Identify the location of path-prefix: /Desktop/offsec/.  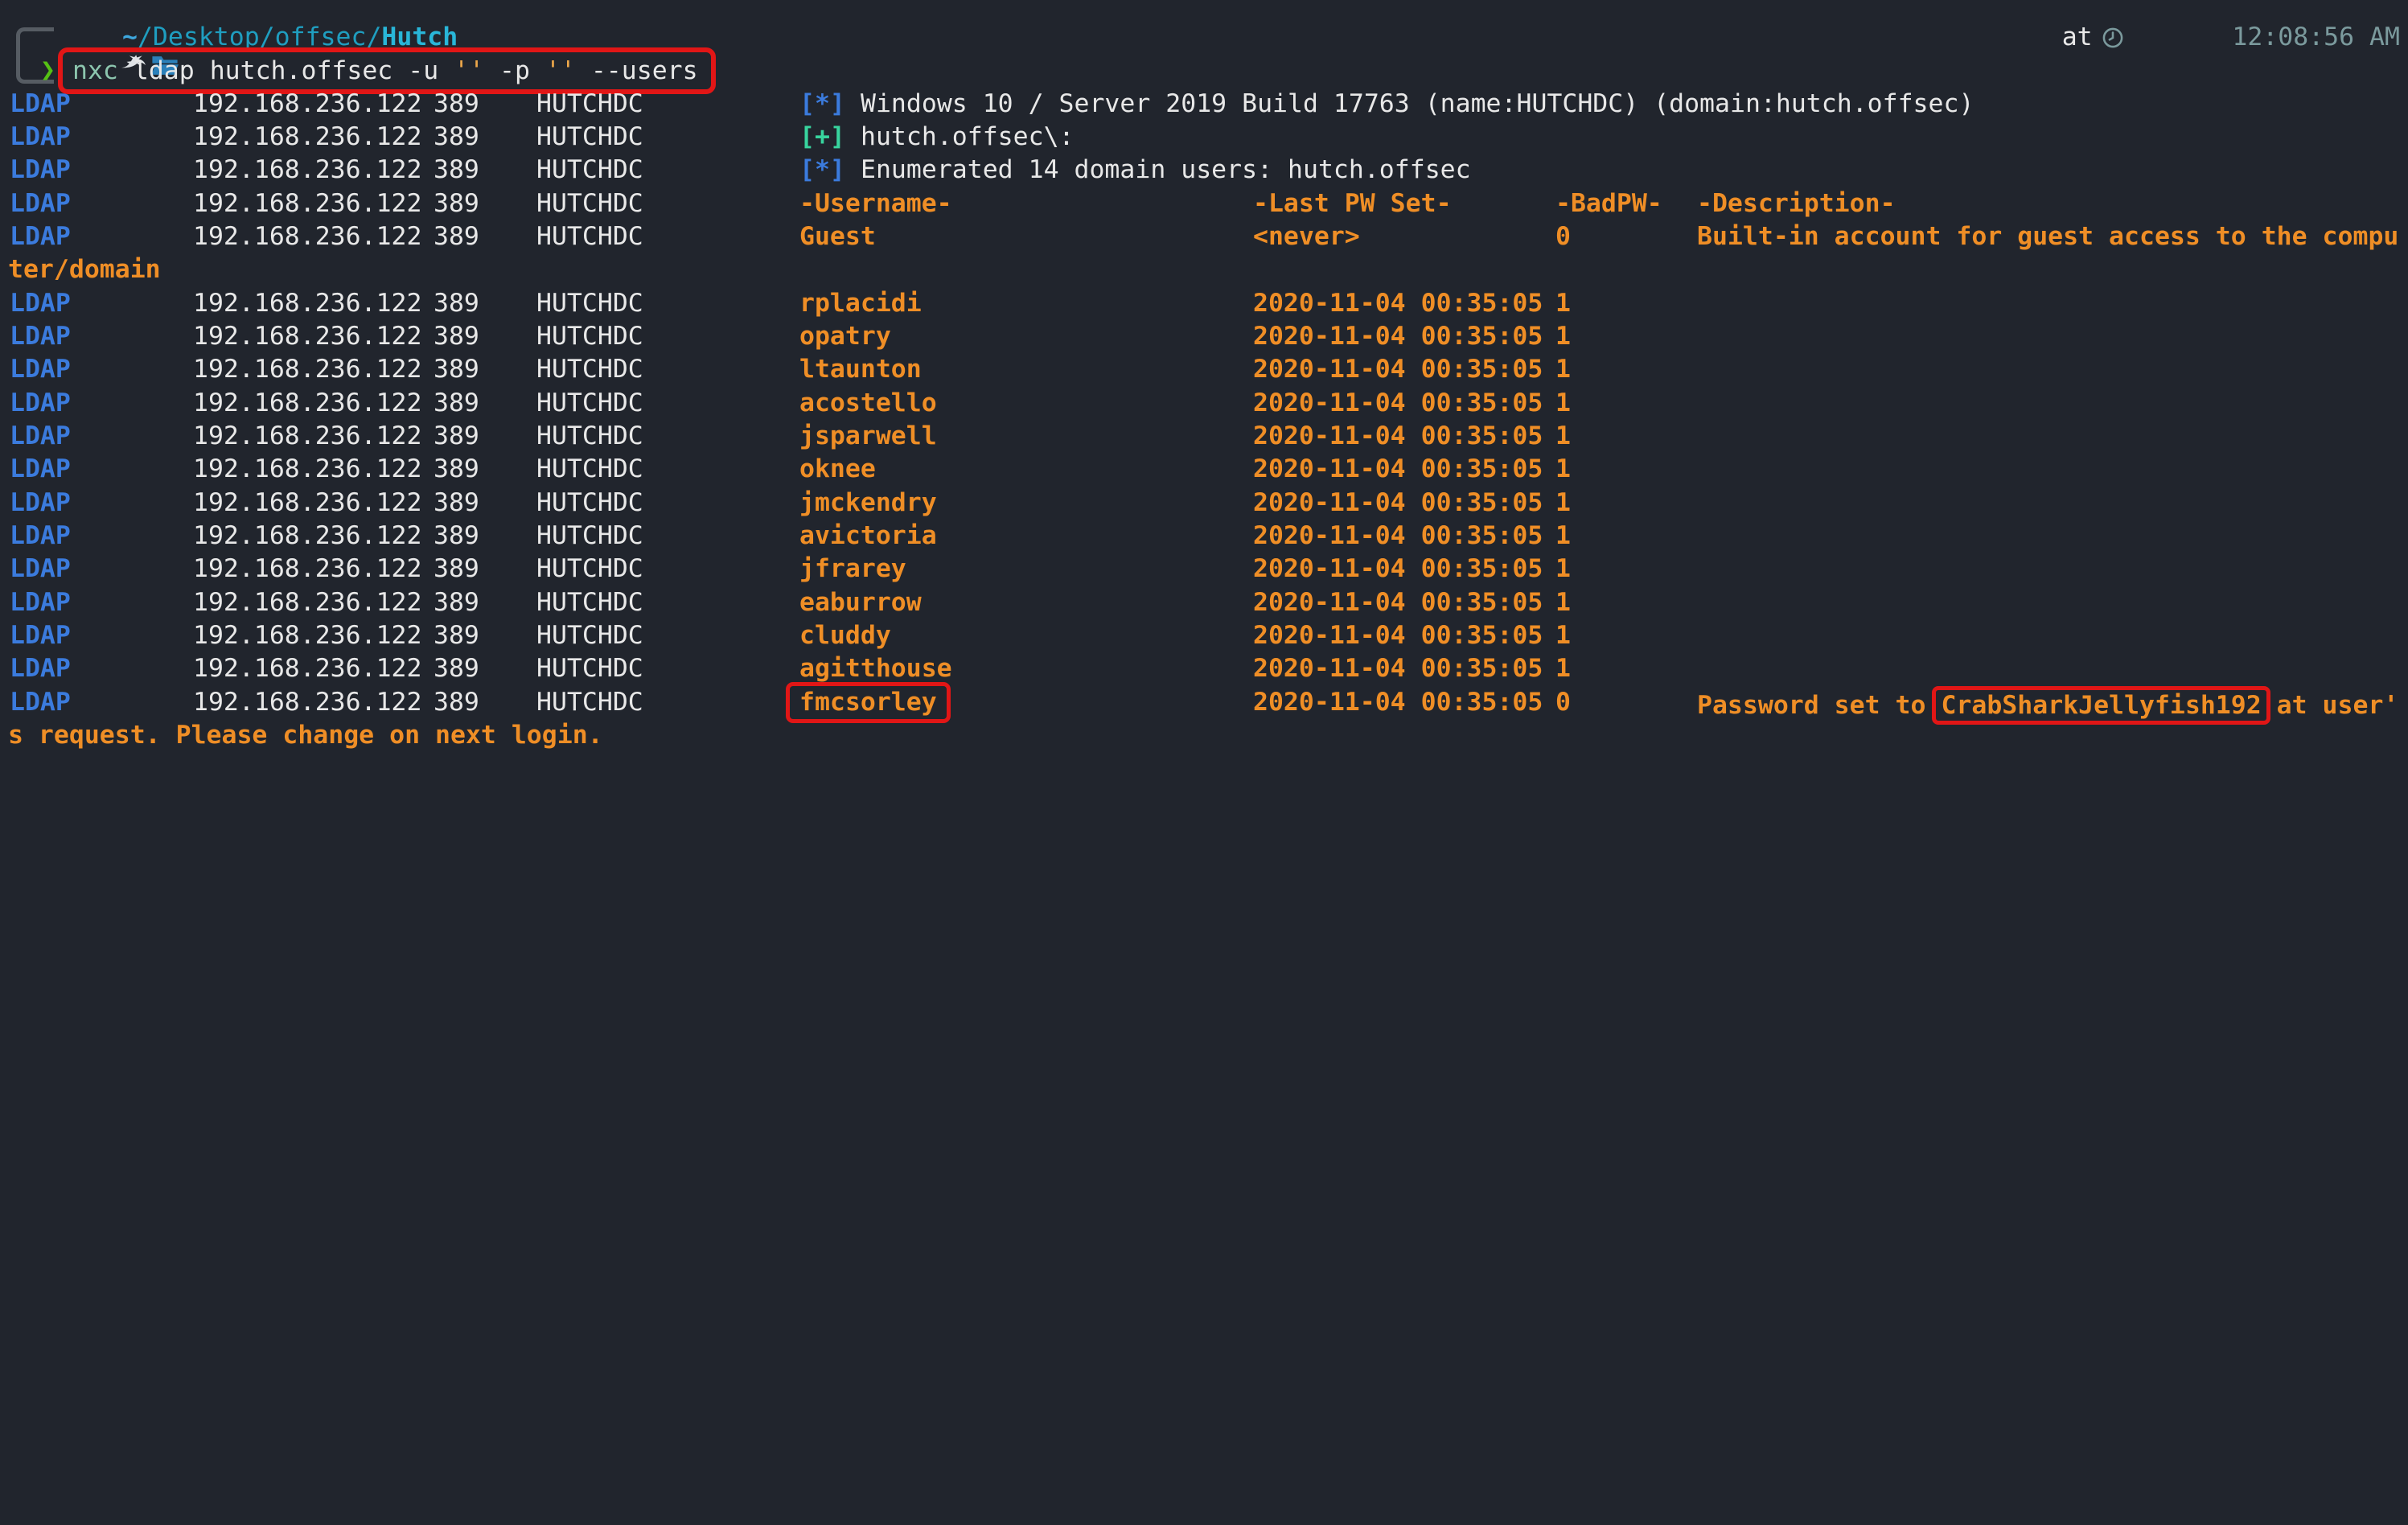
(259, 37).